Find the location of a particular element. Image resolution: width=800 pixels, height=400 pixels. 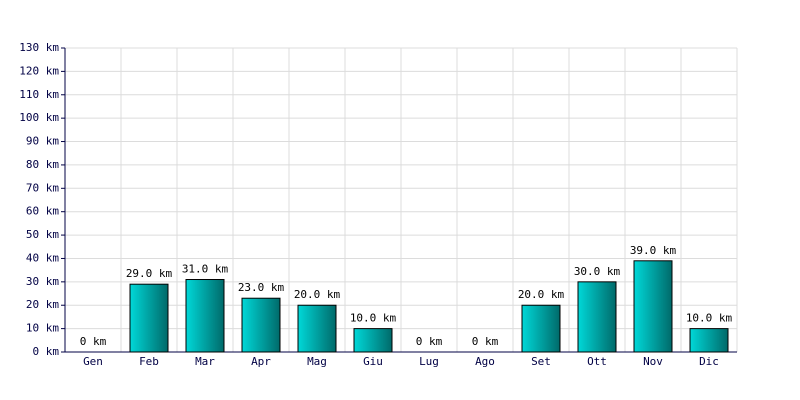

y-tick-label: 120 km is located at coordinates (39, 70).